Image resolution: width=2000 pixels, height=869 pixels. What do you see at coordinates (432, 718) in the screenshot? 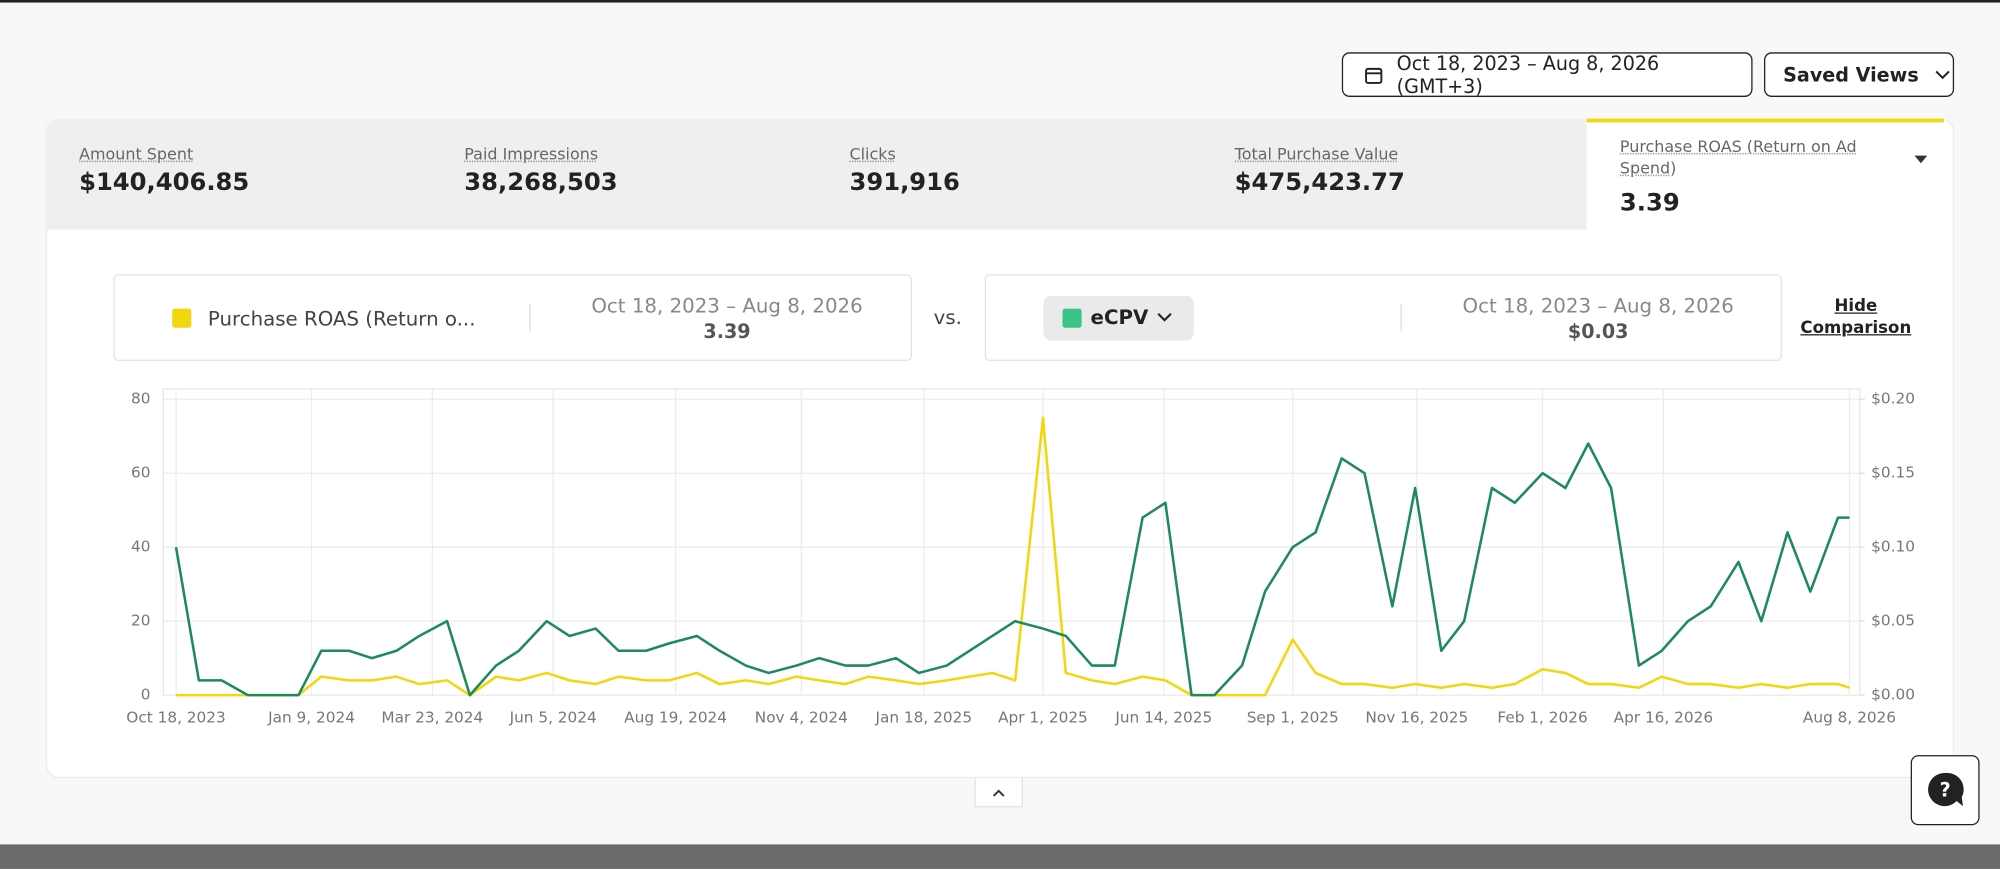
I see `x-tick-label: Mar 23, 2024` at bounding box center [432, 718].